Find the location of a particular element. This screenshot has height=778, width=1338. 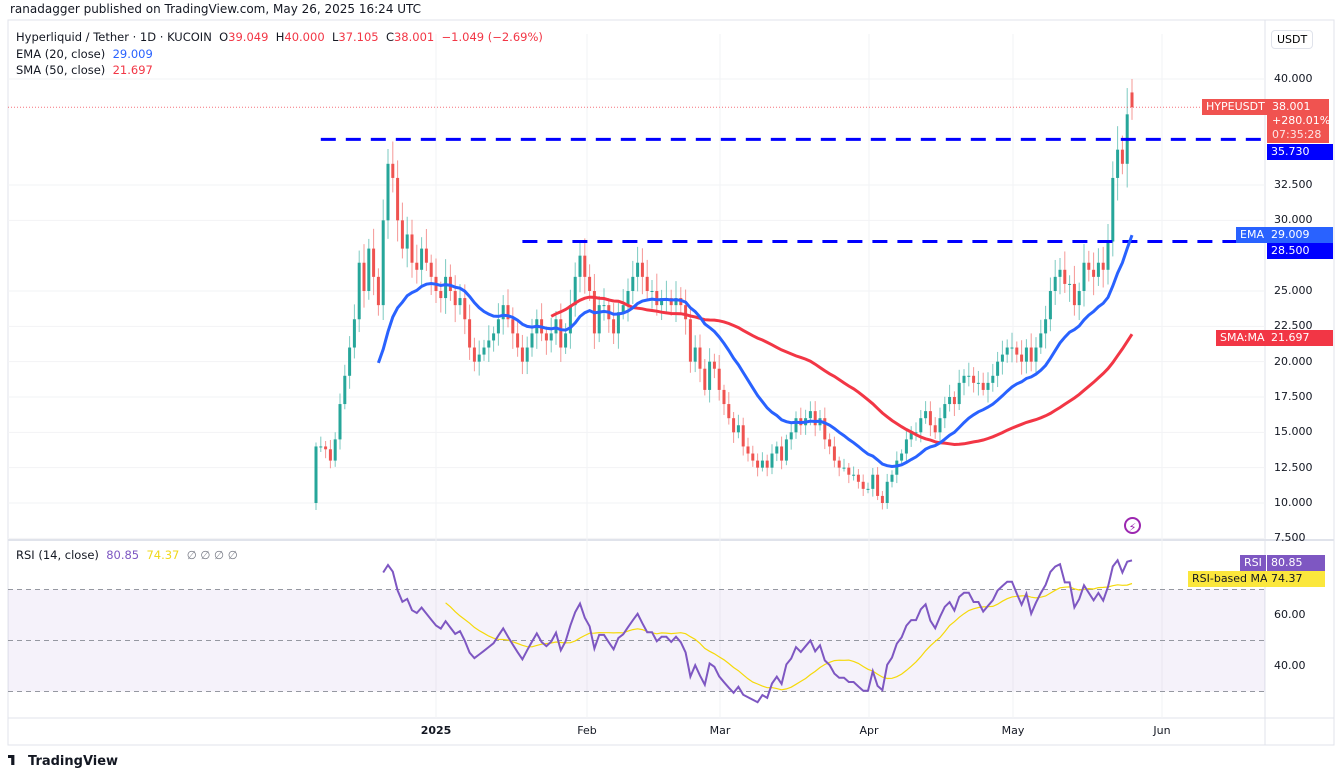

sma-line is located at coordinates (842, 371).